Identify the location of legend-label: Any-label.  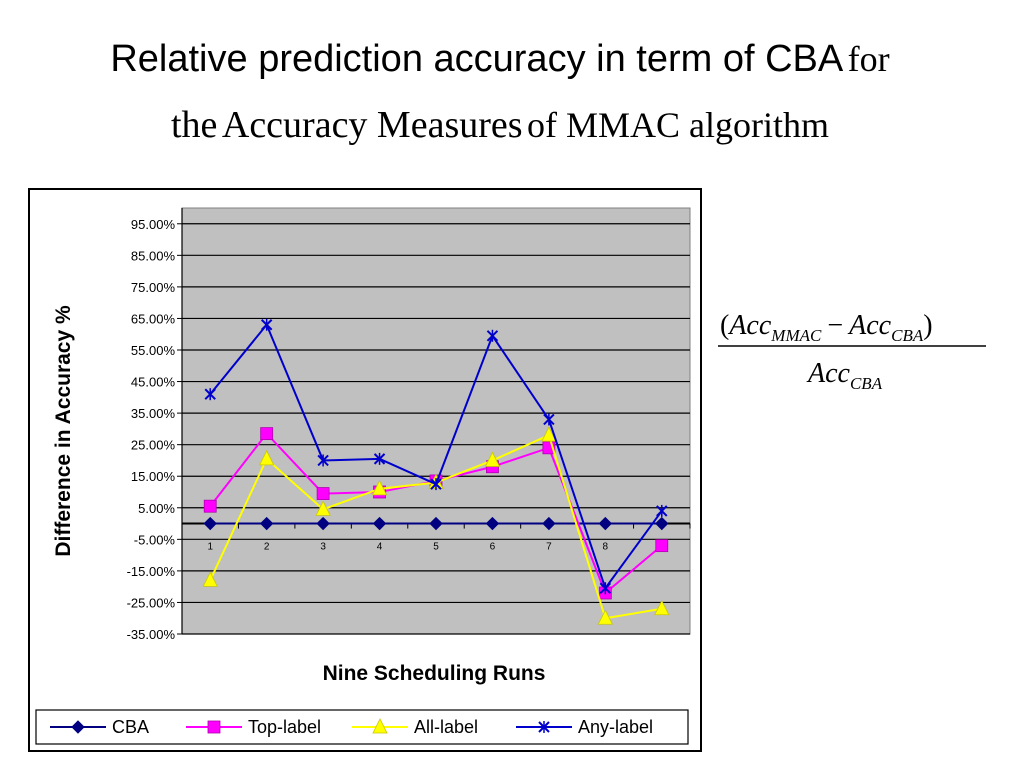
(615, 727).